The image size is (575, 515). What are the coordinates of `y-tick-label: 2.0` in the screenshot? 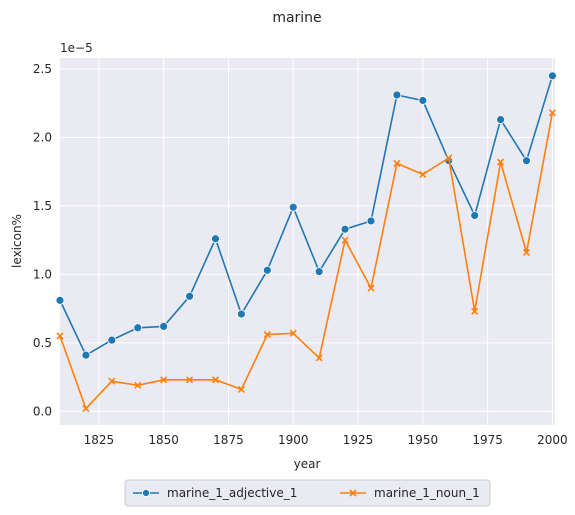 It's located at (42, 137).